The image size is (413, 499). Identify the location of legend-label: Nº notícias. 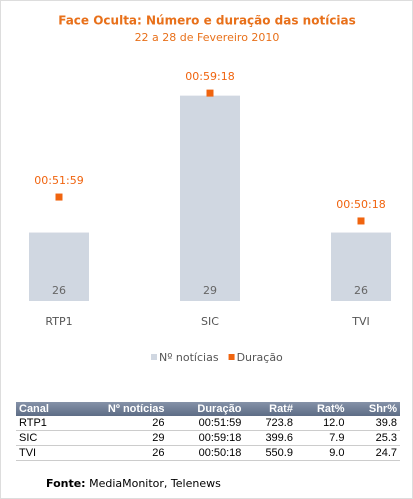
(189, 357).